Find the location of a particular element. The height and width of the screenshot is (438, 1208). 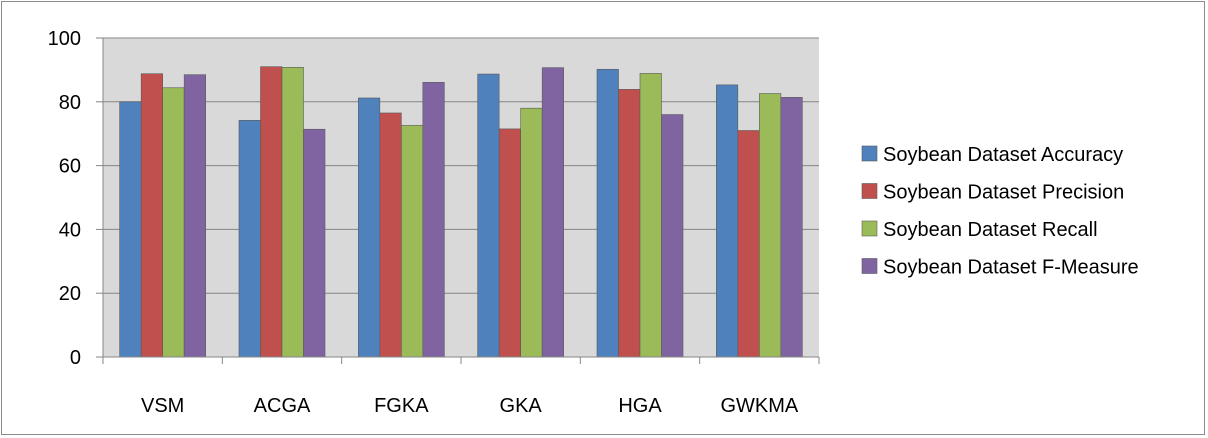

bar-hga-recall is located at coordinates (650, 215).